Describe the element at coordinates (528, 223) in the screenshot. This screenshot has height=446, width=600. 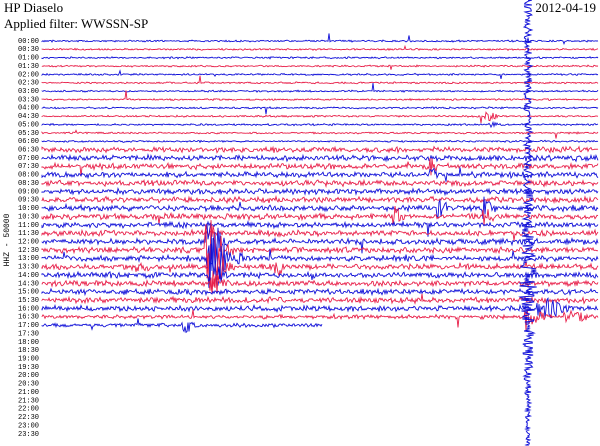
I see `large-event` at that location.